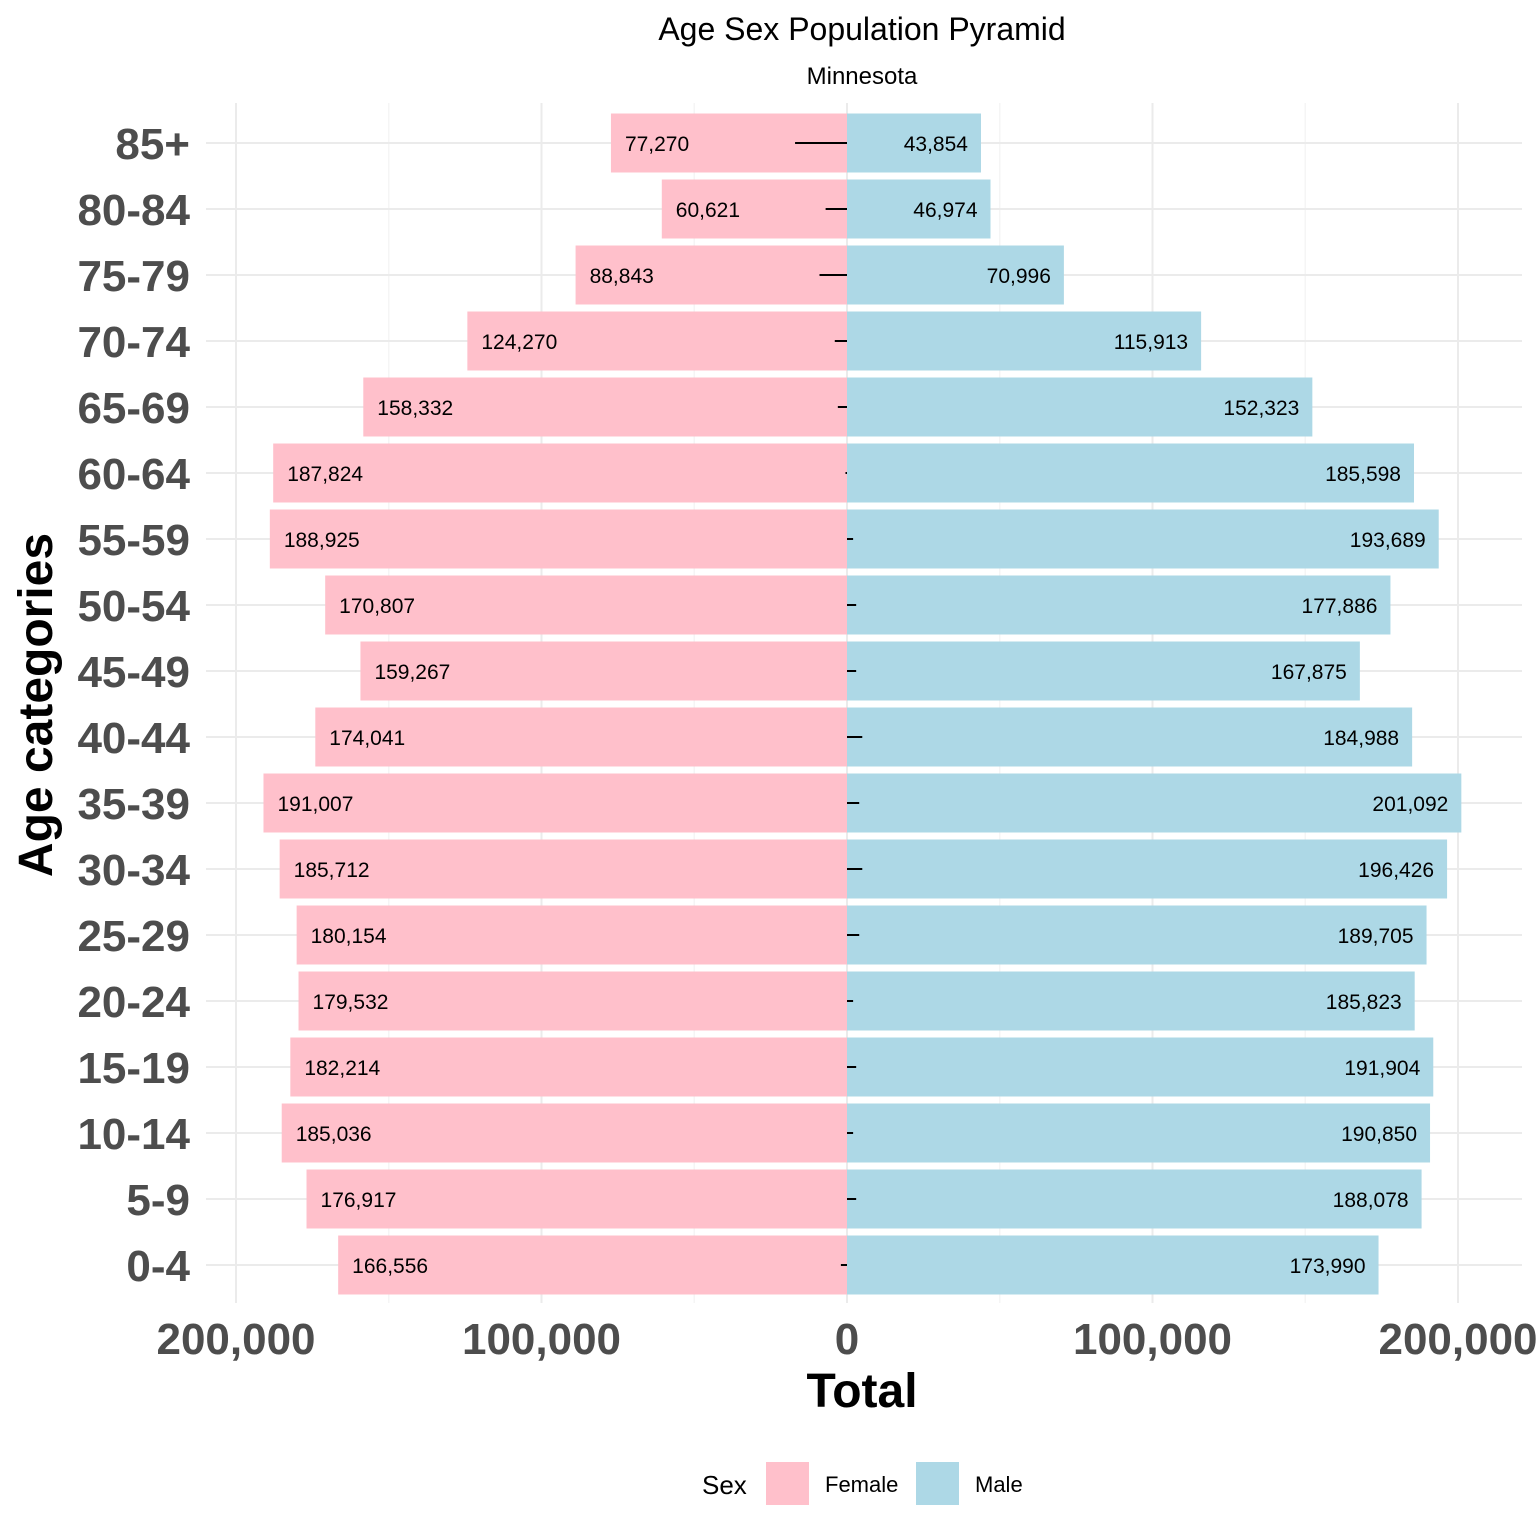  I want to click on chart-title: Age Sex Population Pyramid, so click(861, 29).